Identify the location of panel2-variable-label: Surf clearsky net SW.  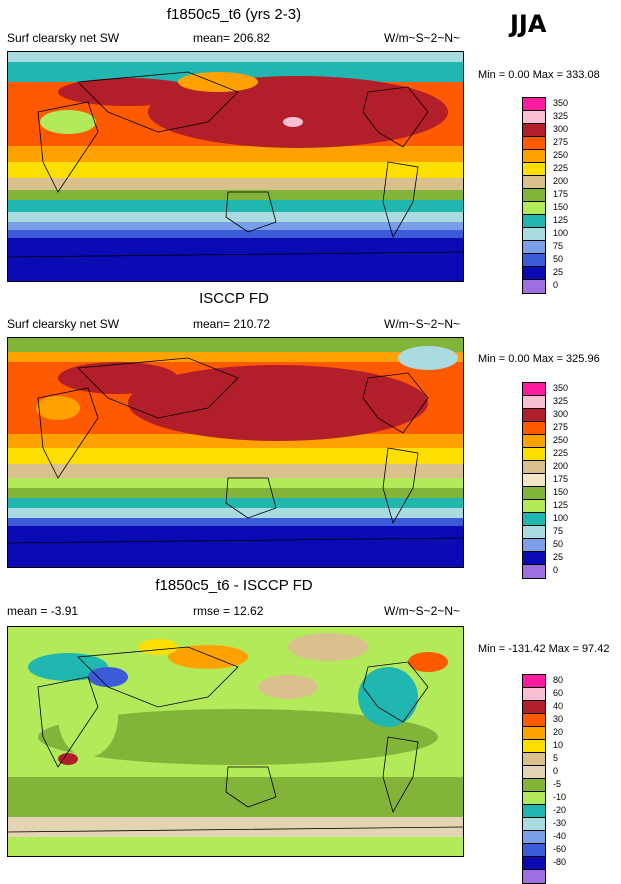
(63, 324).